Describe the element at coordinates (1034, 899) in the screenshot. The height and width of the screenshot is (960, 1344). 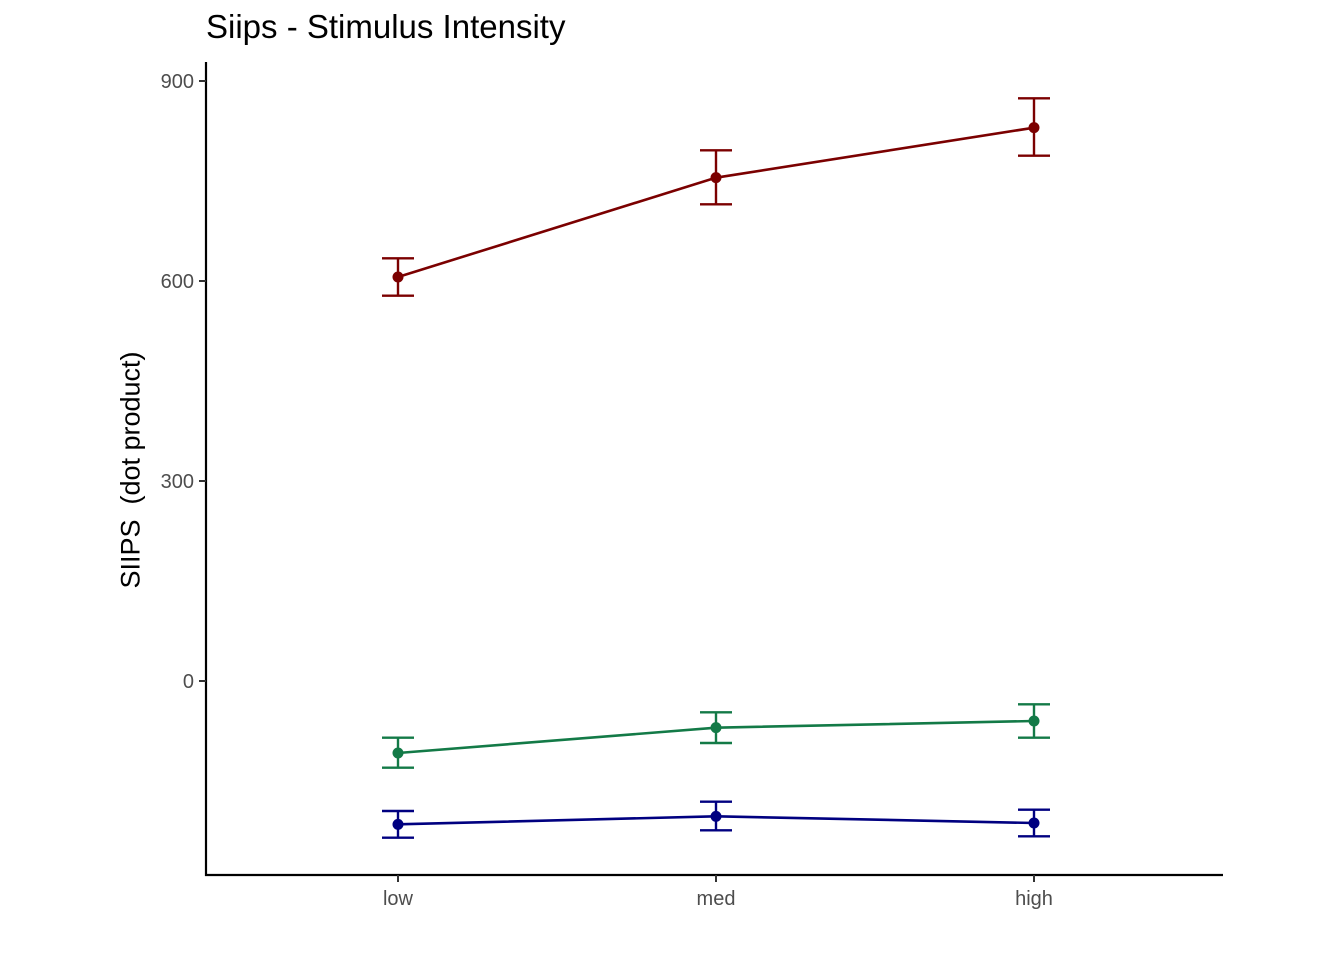
I see `x-tick-label: high` at that location.